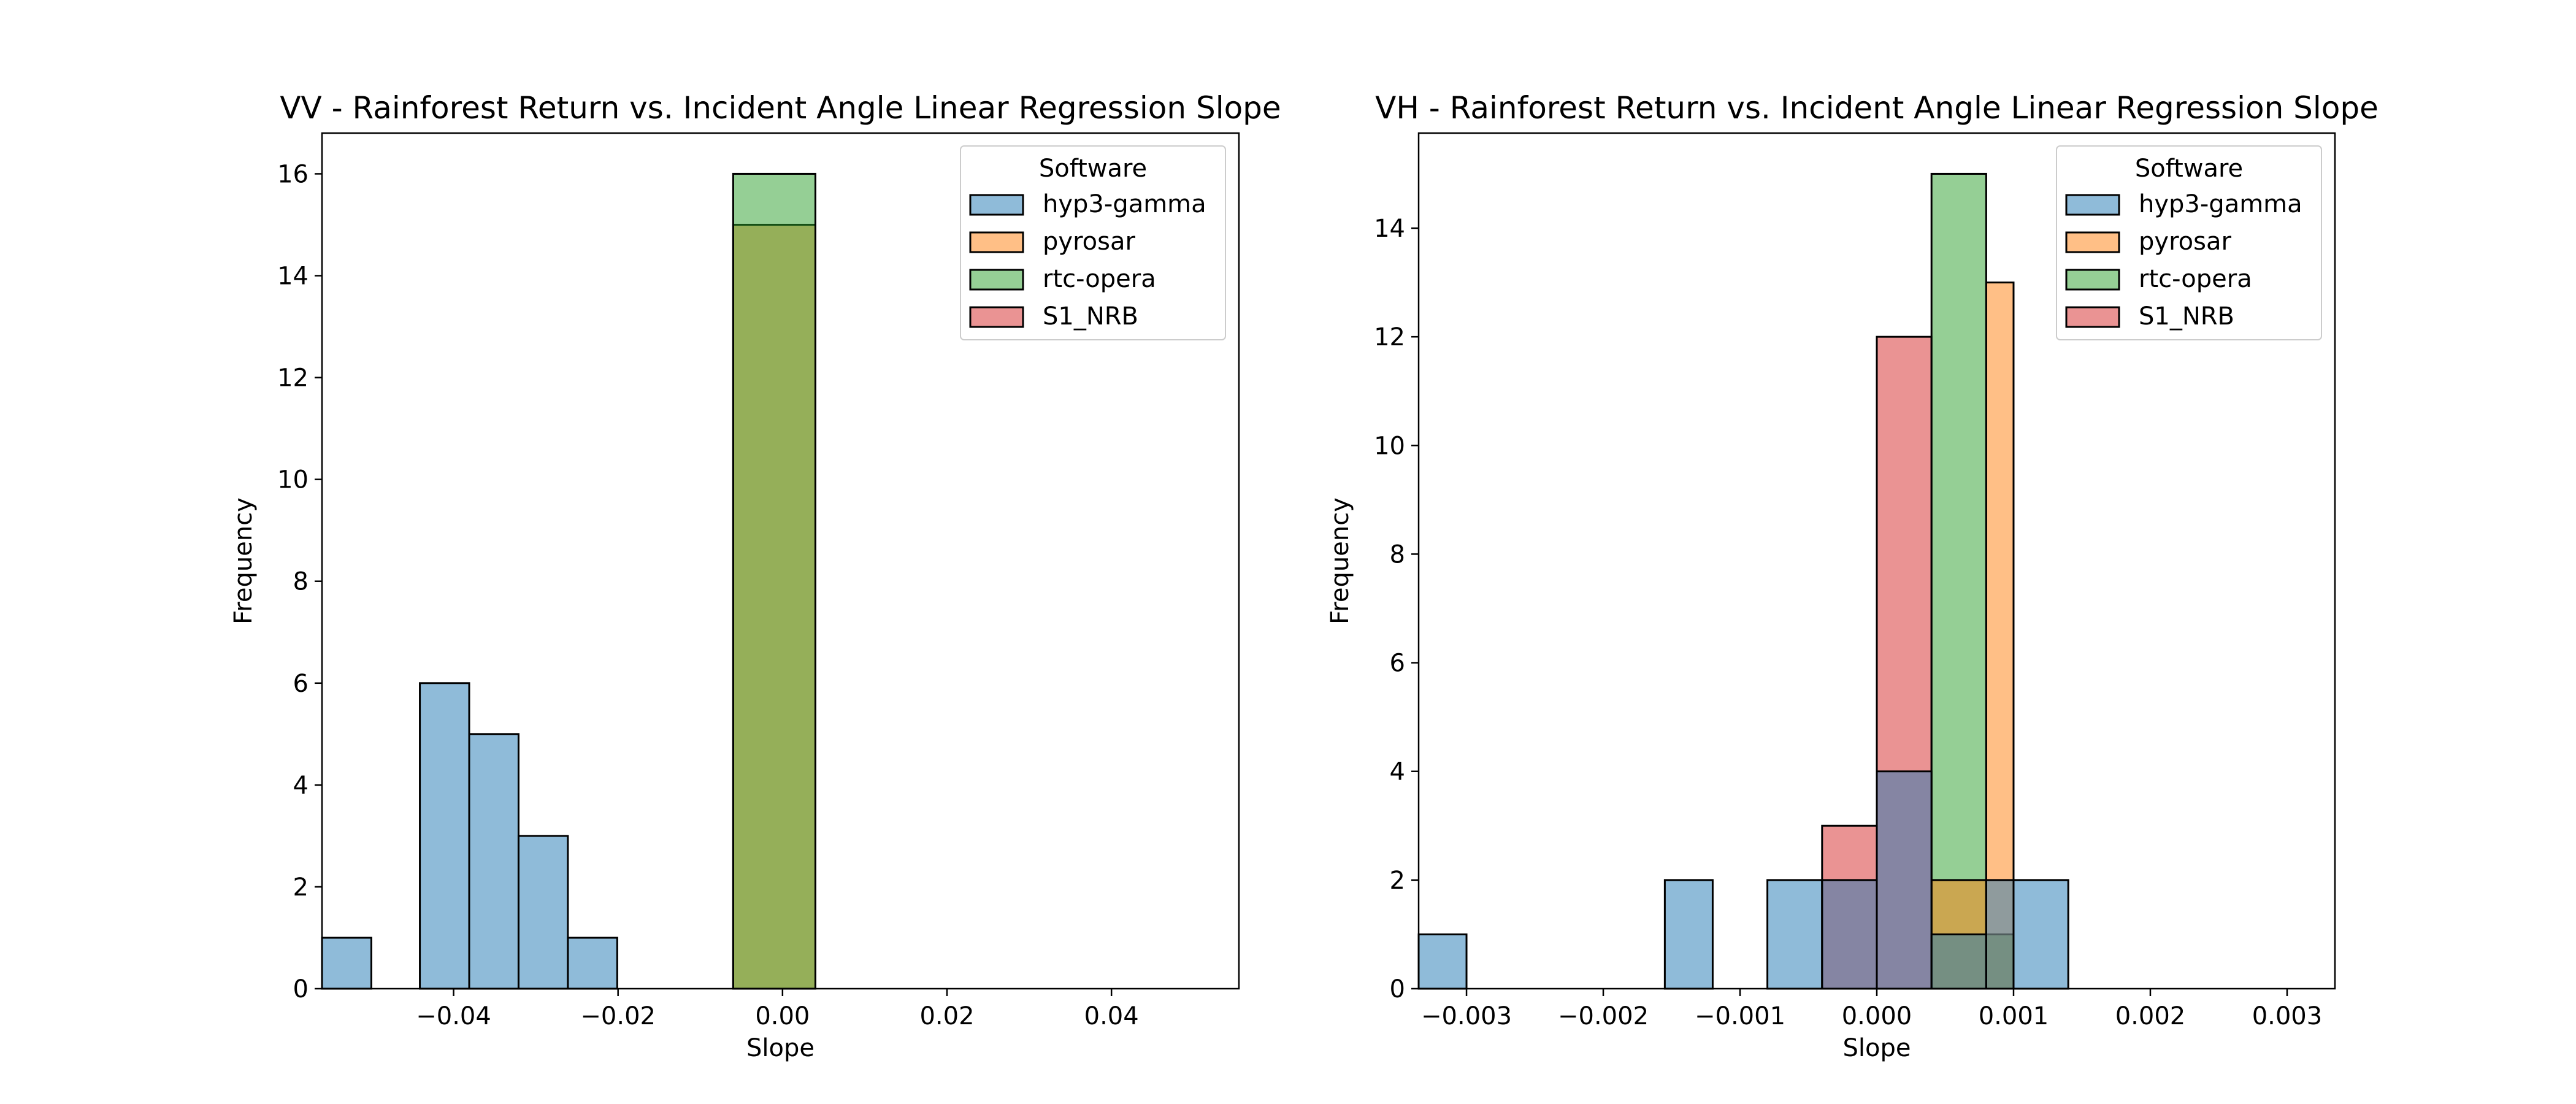  What do you see at coordinates (996, 205) in the screenshot?
I see `left-legend-swatch-hyp3-gamma` at bounding box center [996, 205].